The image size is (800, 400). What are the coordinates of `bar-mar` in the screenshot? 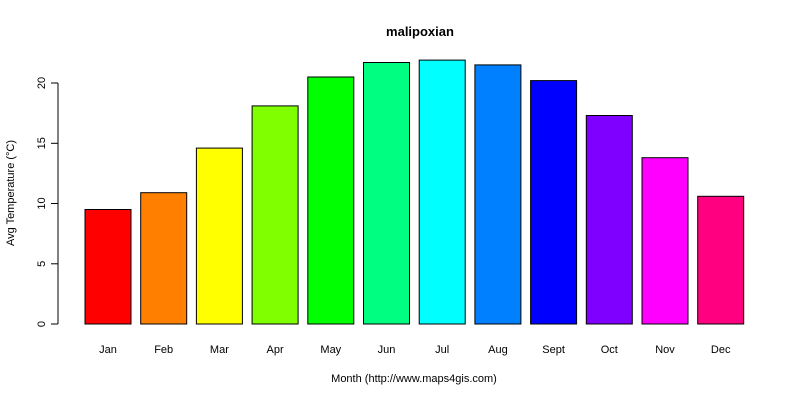 It's located at (219, 236).